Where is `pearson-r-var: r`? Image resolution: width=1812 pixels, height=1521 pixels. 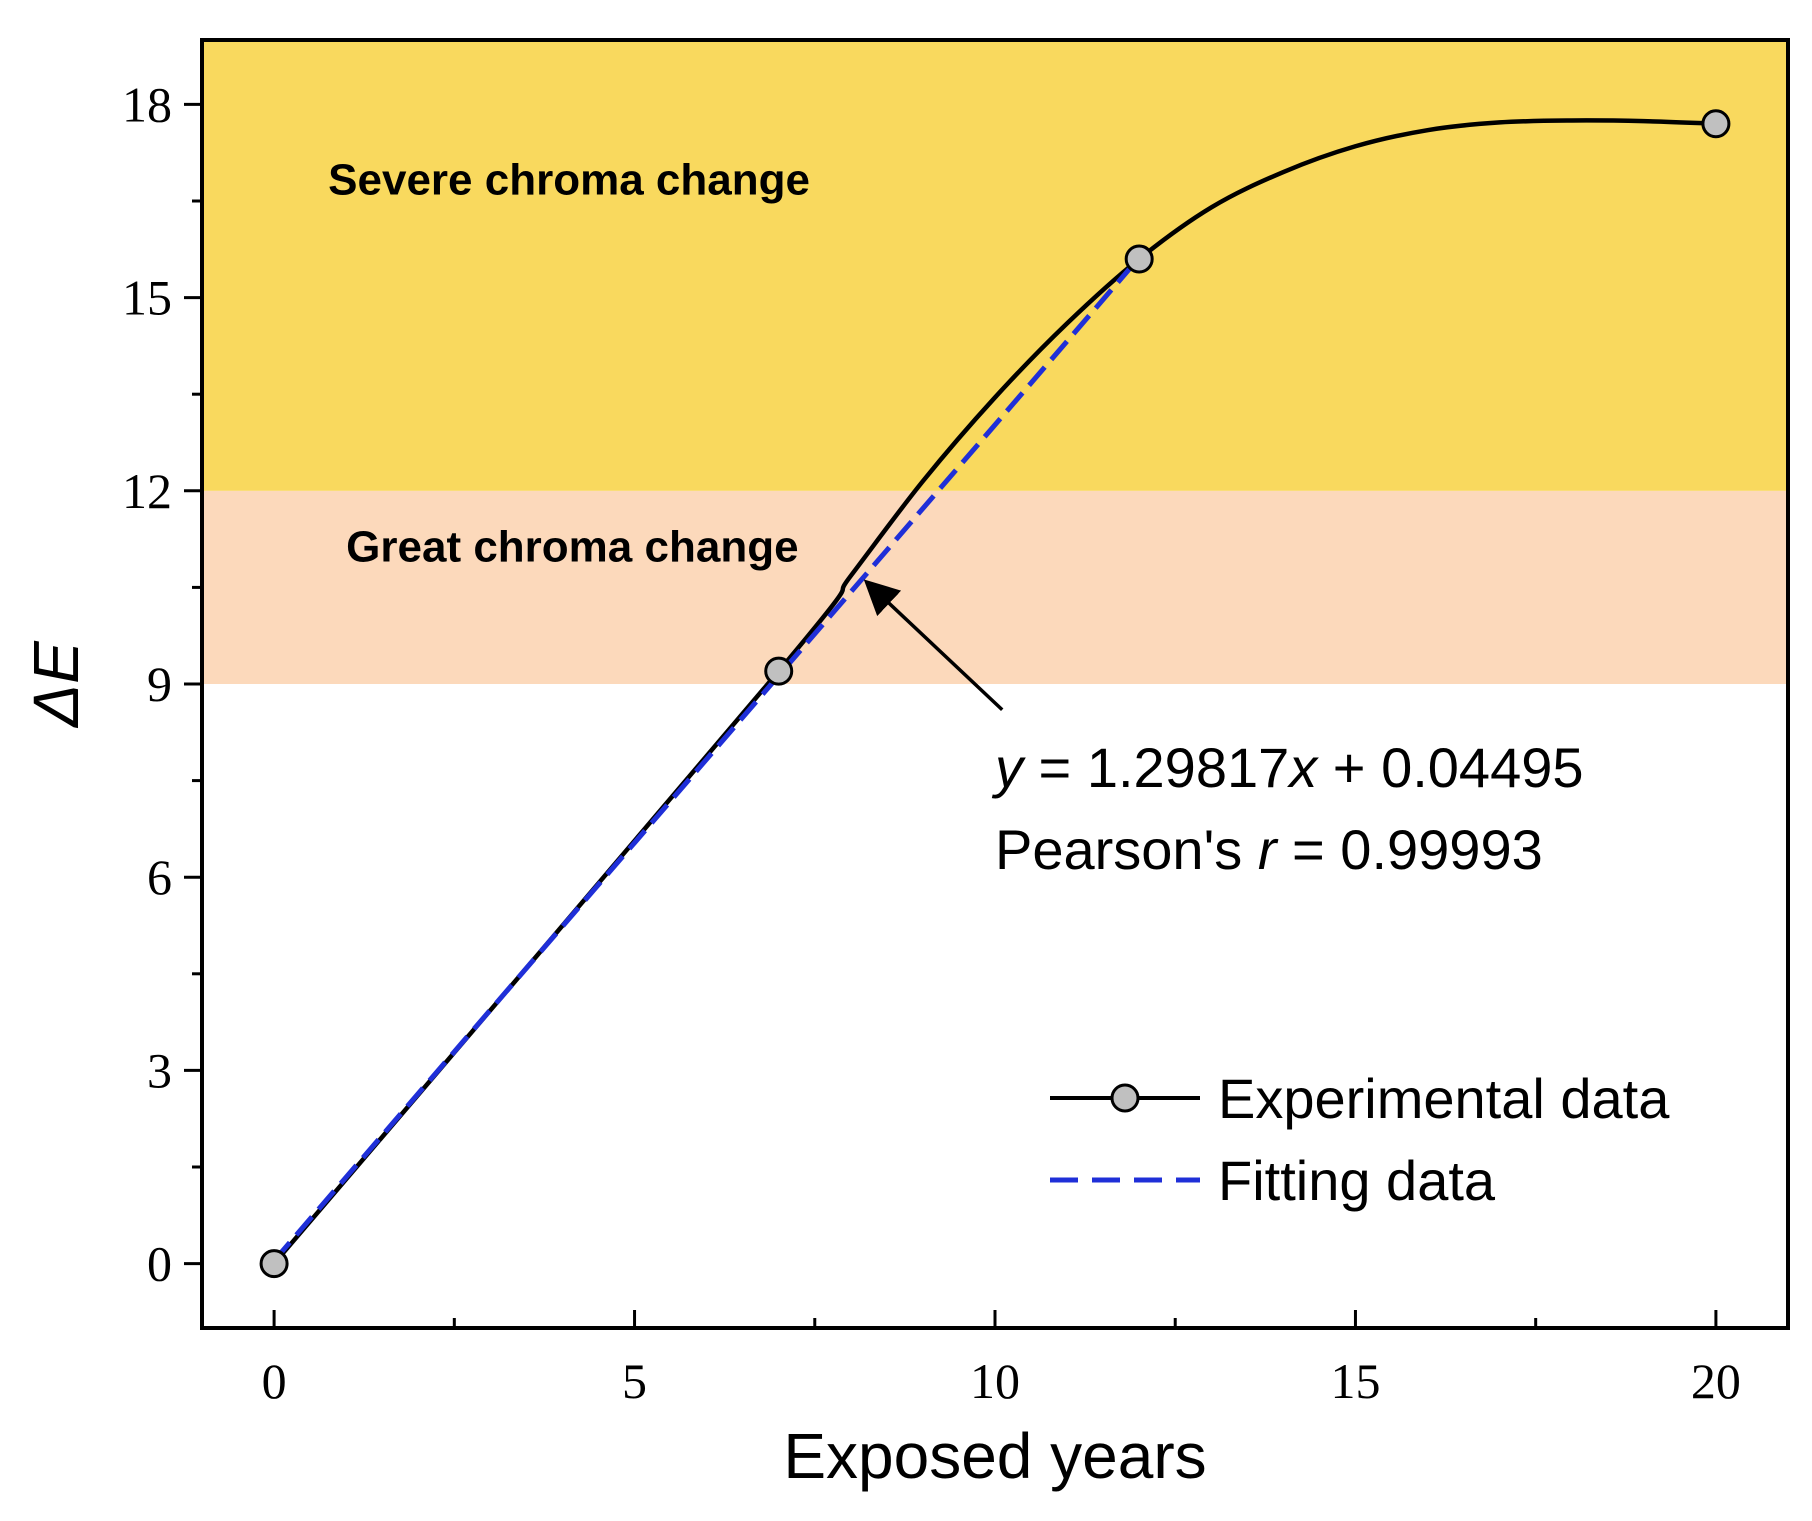
pearson-r-var: r is located at coordinates (1268, 849).